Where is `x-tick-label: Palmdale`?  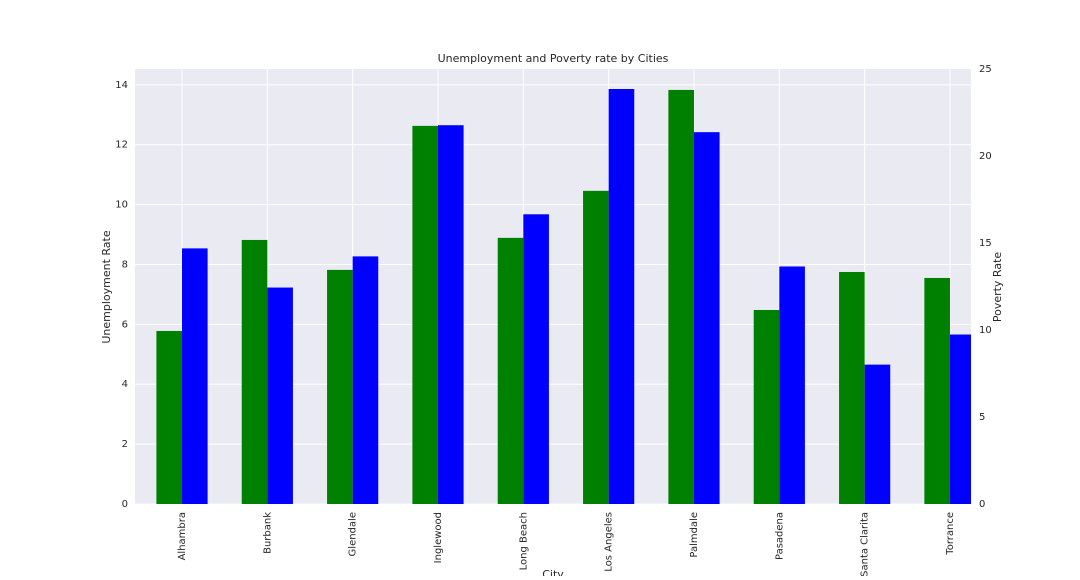 x-tick-label: Palmdale is located at coordinates (694, 535).